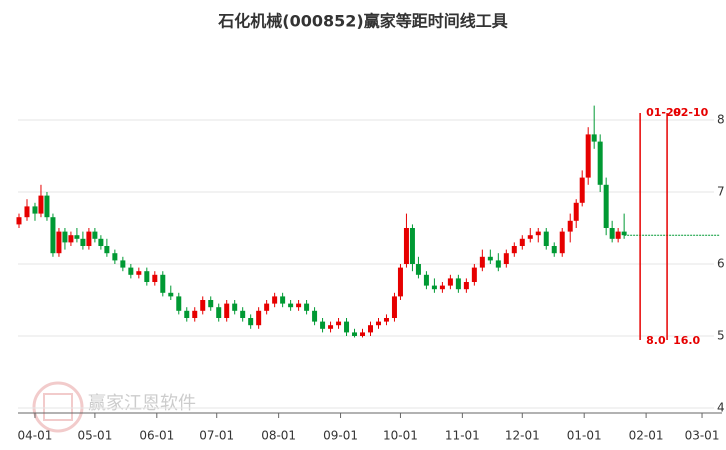 This screenshot has width=726, height=450. Describe the element at coordinates (400, 436) in the screenshot. I see `x-tick-label: 10-01` at that location.